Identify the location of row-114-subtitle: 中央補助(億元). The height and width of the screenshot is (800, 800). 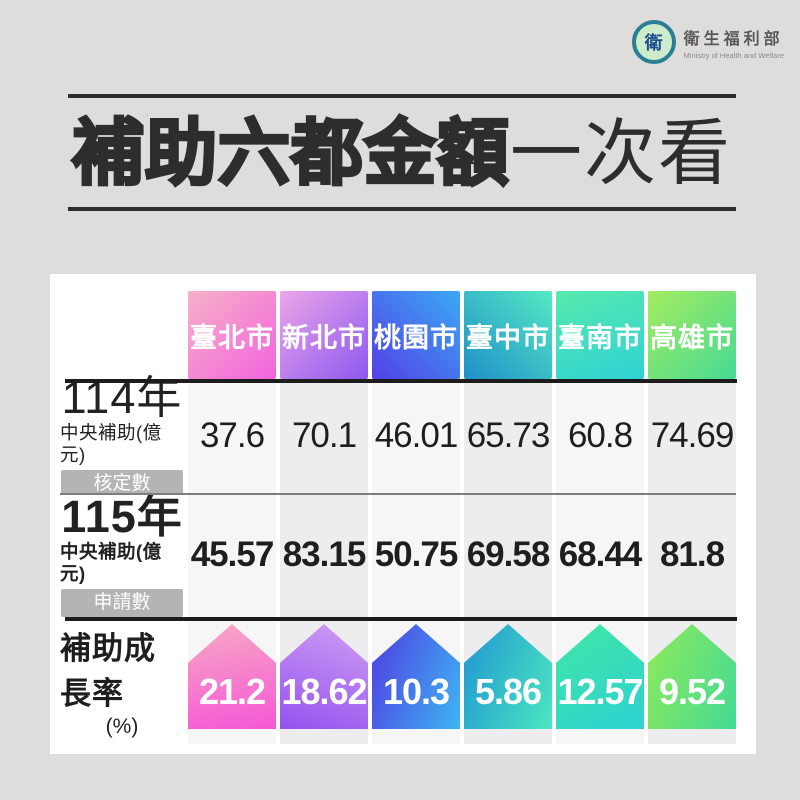
(111, 443).